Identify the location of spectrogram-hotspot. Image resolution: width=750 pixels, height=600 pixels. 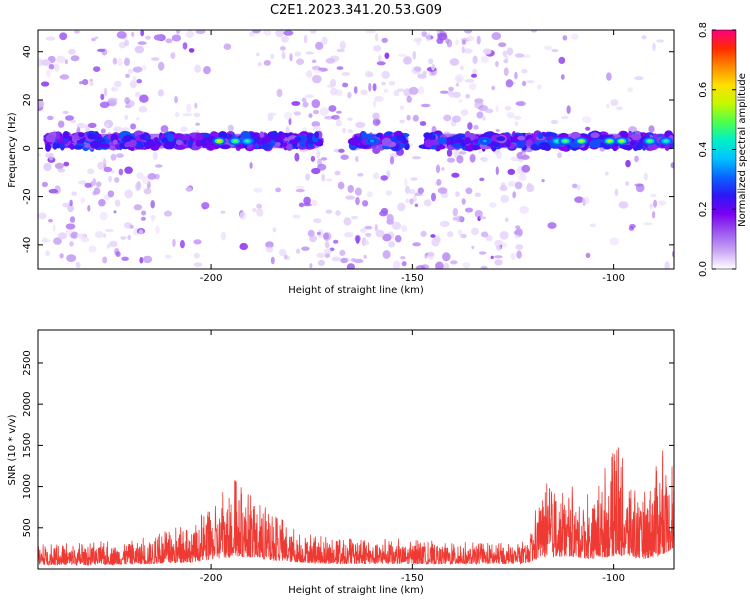
(581, 141).